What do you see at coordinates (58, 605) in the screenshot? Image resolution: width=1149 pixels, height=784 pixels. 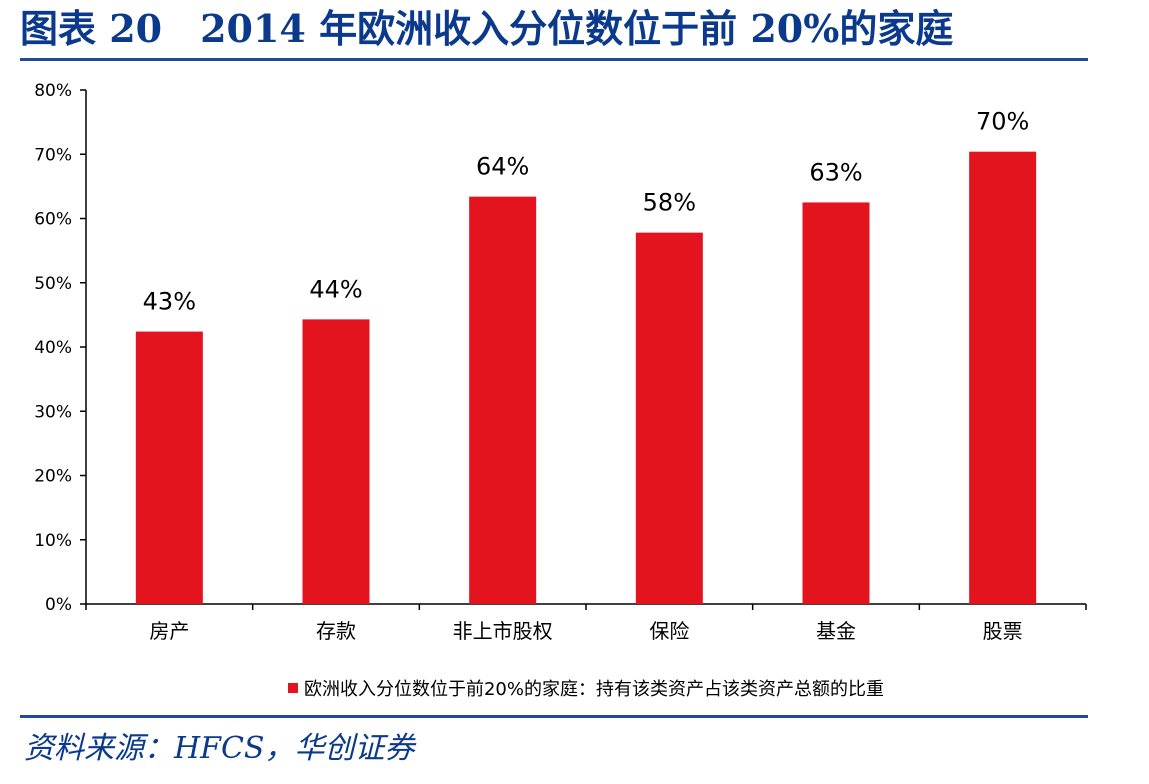 I see `y-tick-label: 0%` at bounding box center [58, 605].